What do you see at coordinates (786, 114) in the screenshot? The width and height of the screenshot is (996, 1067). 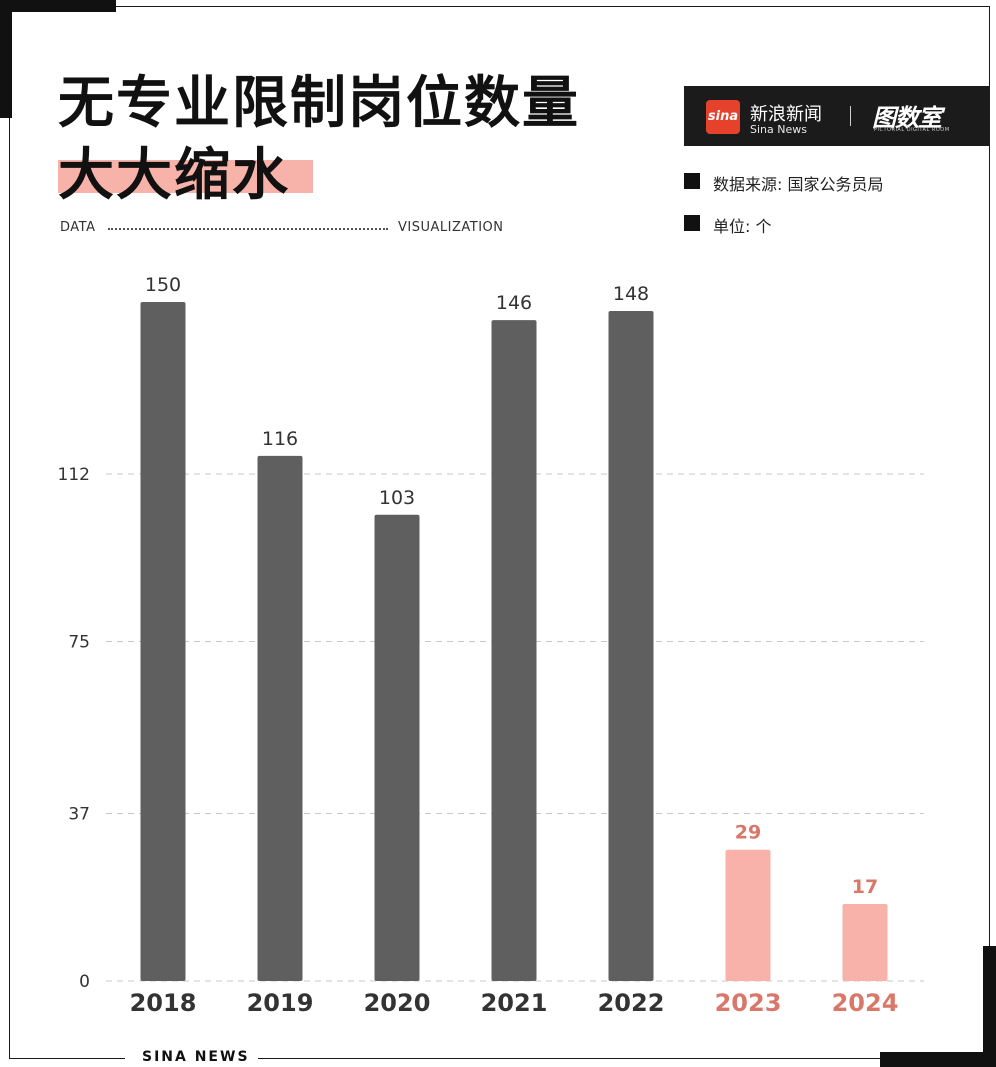 I see `sina-name-cn: 新浪新闻` at bounding box center [786, 114].